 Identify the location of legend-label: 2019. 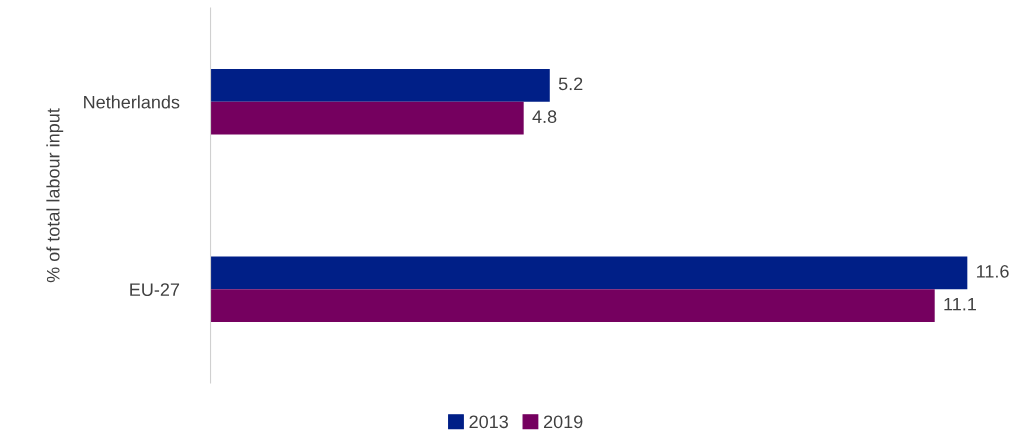
(563, 422).